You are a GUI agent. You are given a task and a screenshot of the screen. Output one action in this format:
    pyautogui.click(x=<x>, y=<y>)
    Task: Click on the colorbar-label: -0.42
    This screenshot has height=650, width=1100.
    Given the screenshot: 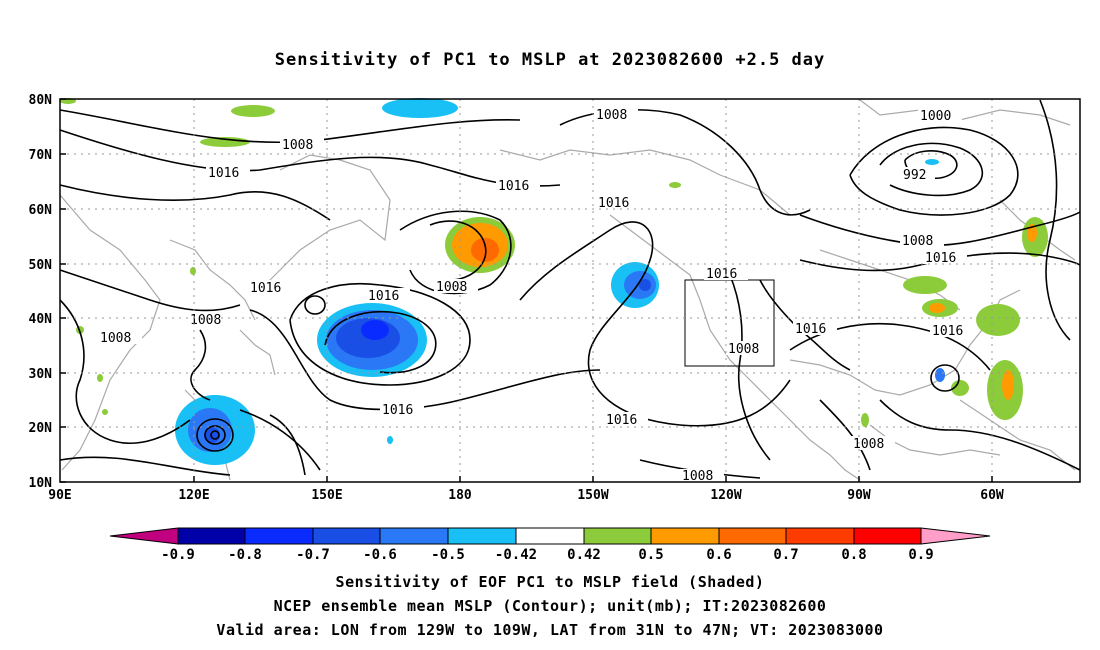 What is the action you would take?
    pyautogui.click(x=516, y=555)
    